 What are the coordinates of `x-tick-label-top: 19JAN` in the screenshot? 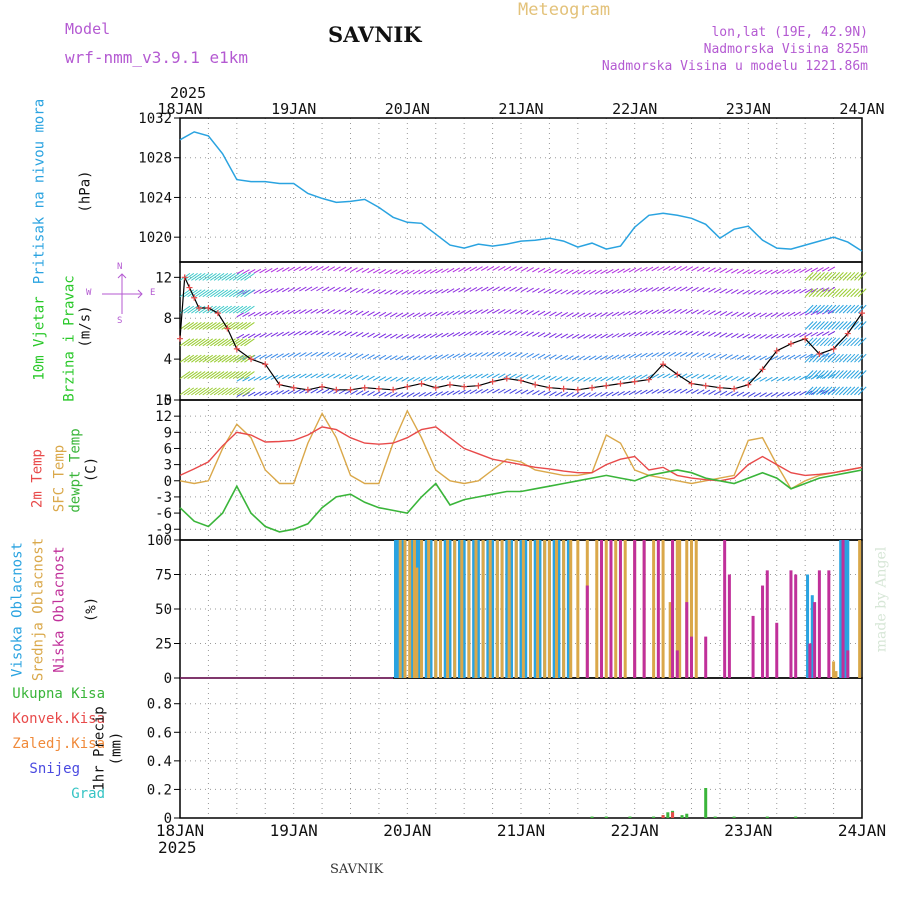 It's located at (293, 109).